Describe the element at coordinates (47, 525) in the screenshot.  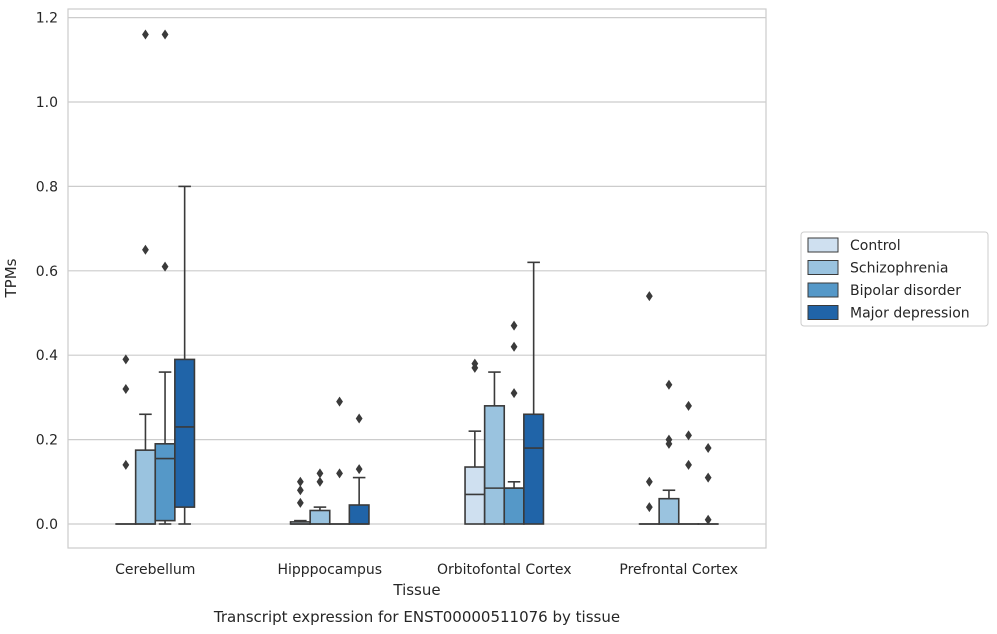
I see `y-tick-label: 0.0` at that location.